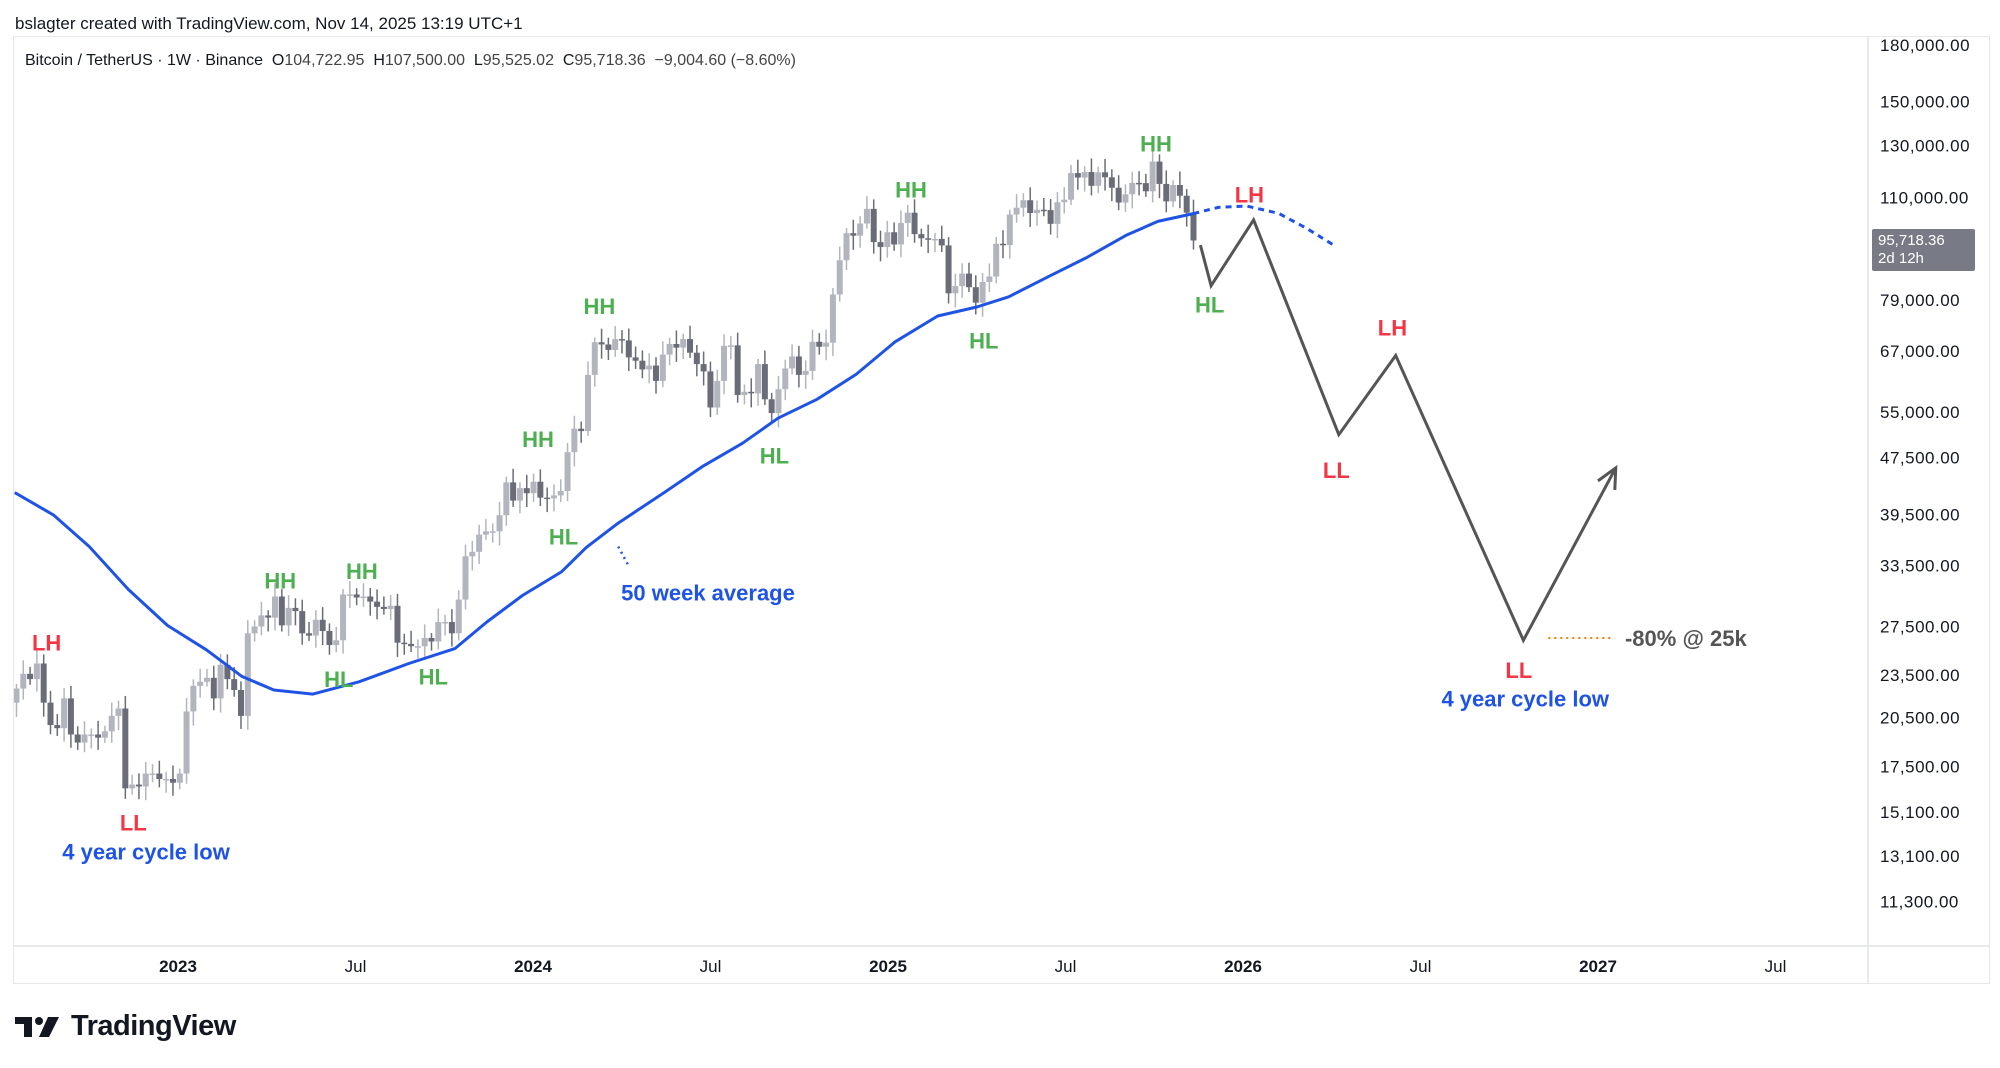 This screenshot has width=2000, height=1068. I want to click on ma50-projection-line, so click(1264, 226).